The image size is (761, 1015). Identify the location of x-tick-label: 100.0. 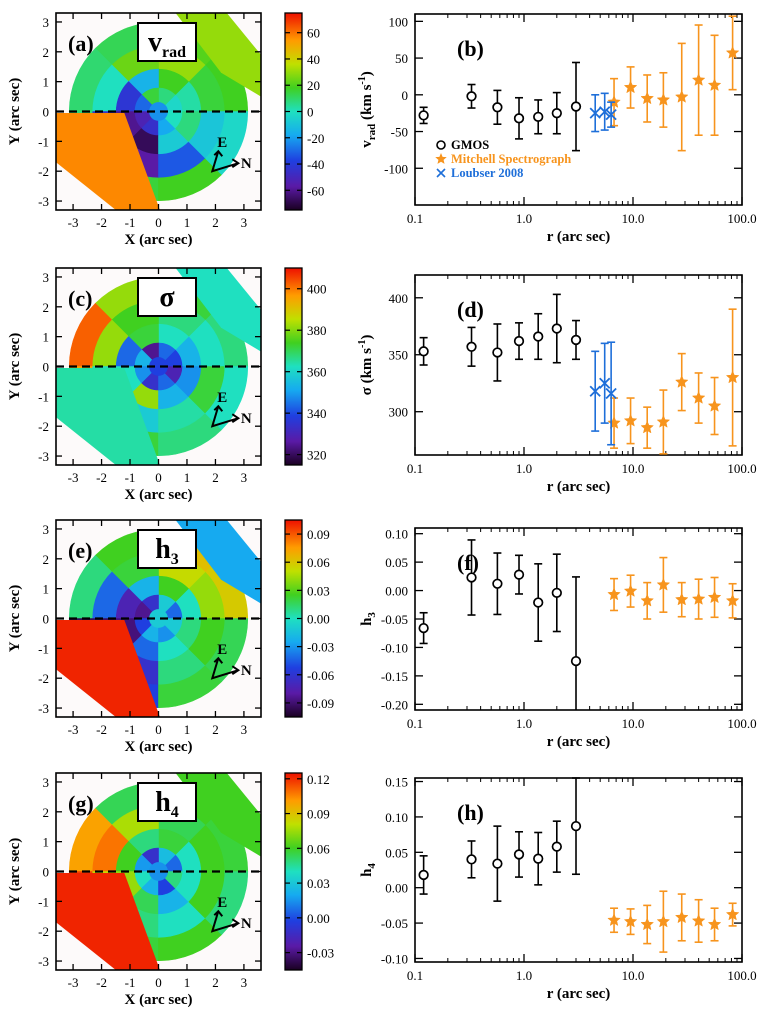
(741, 218).